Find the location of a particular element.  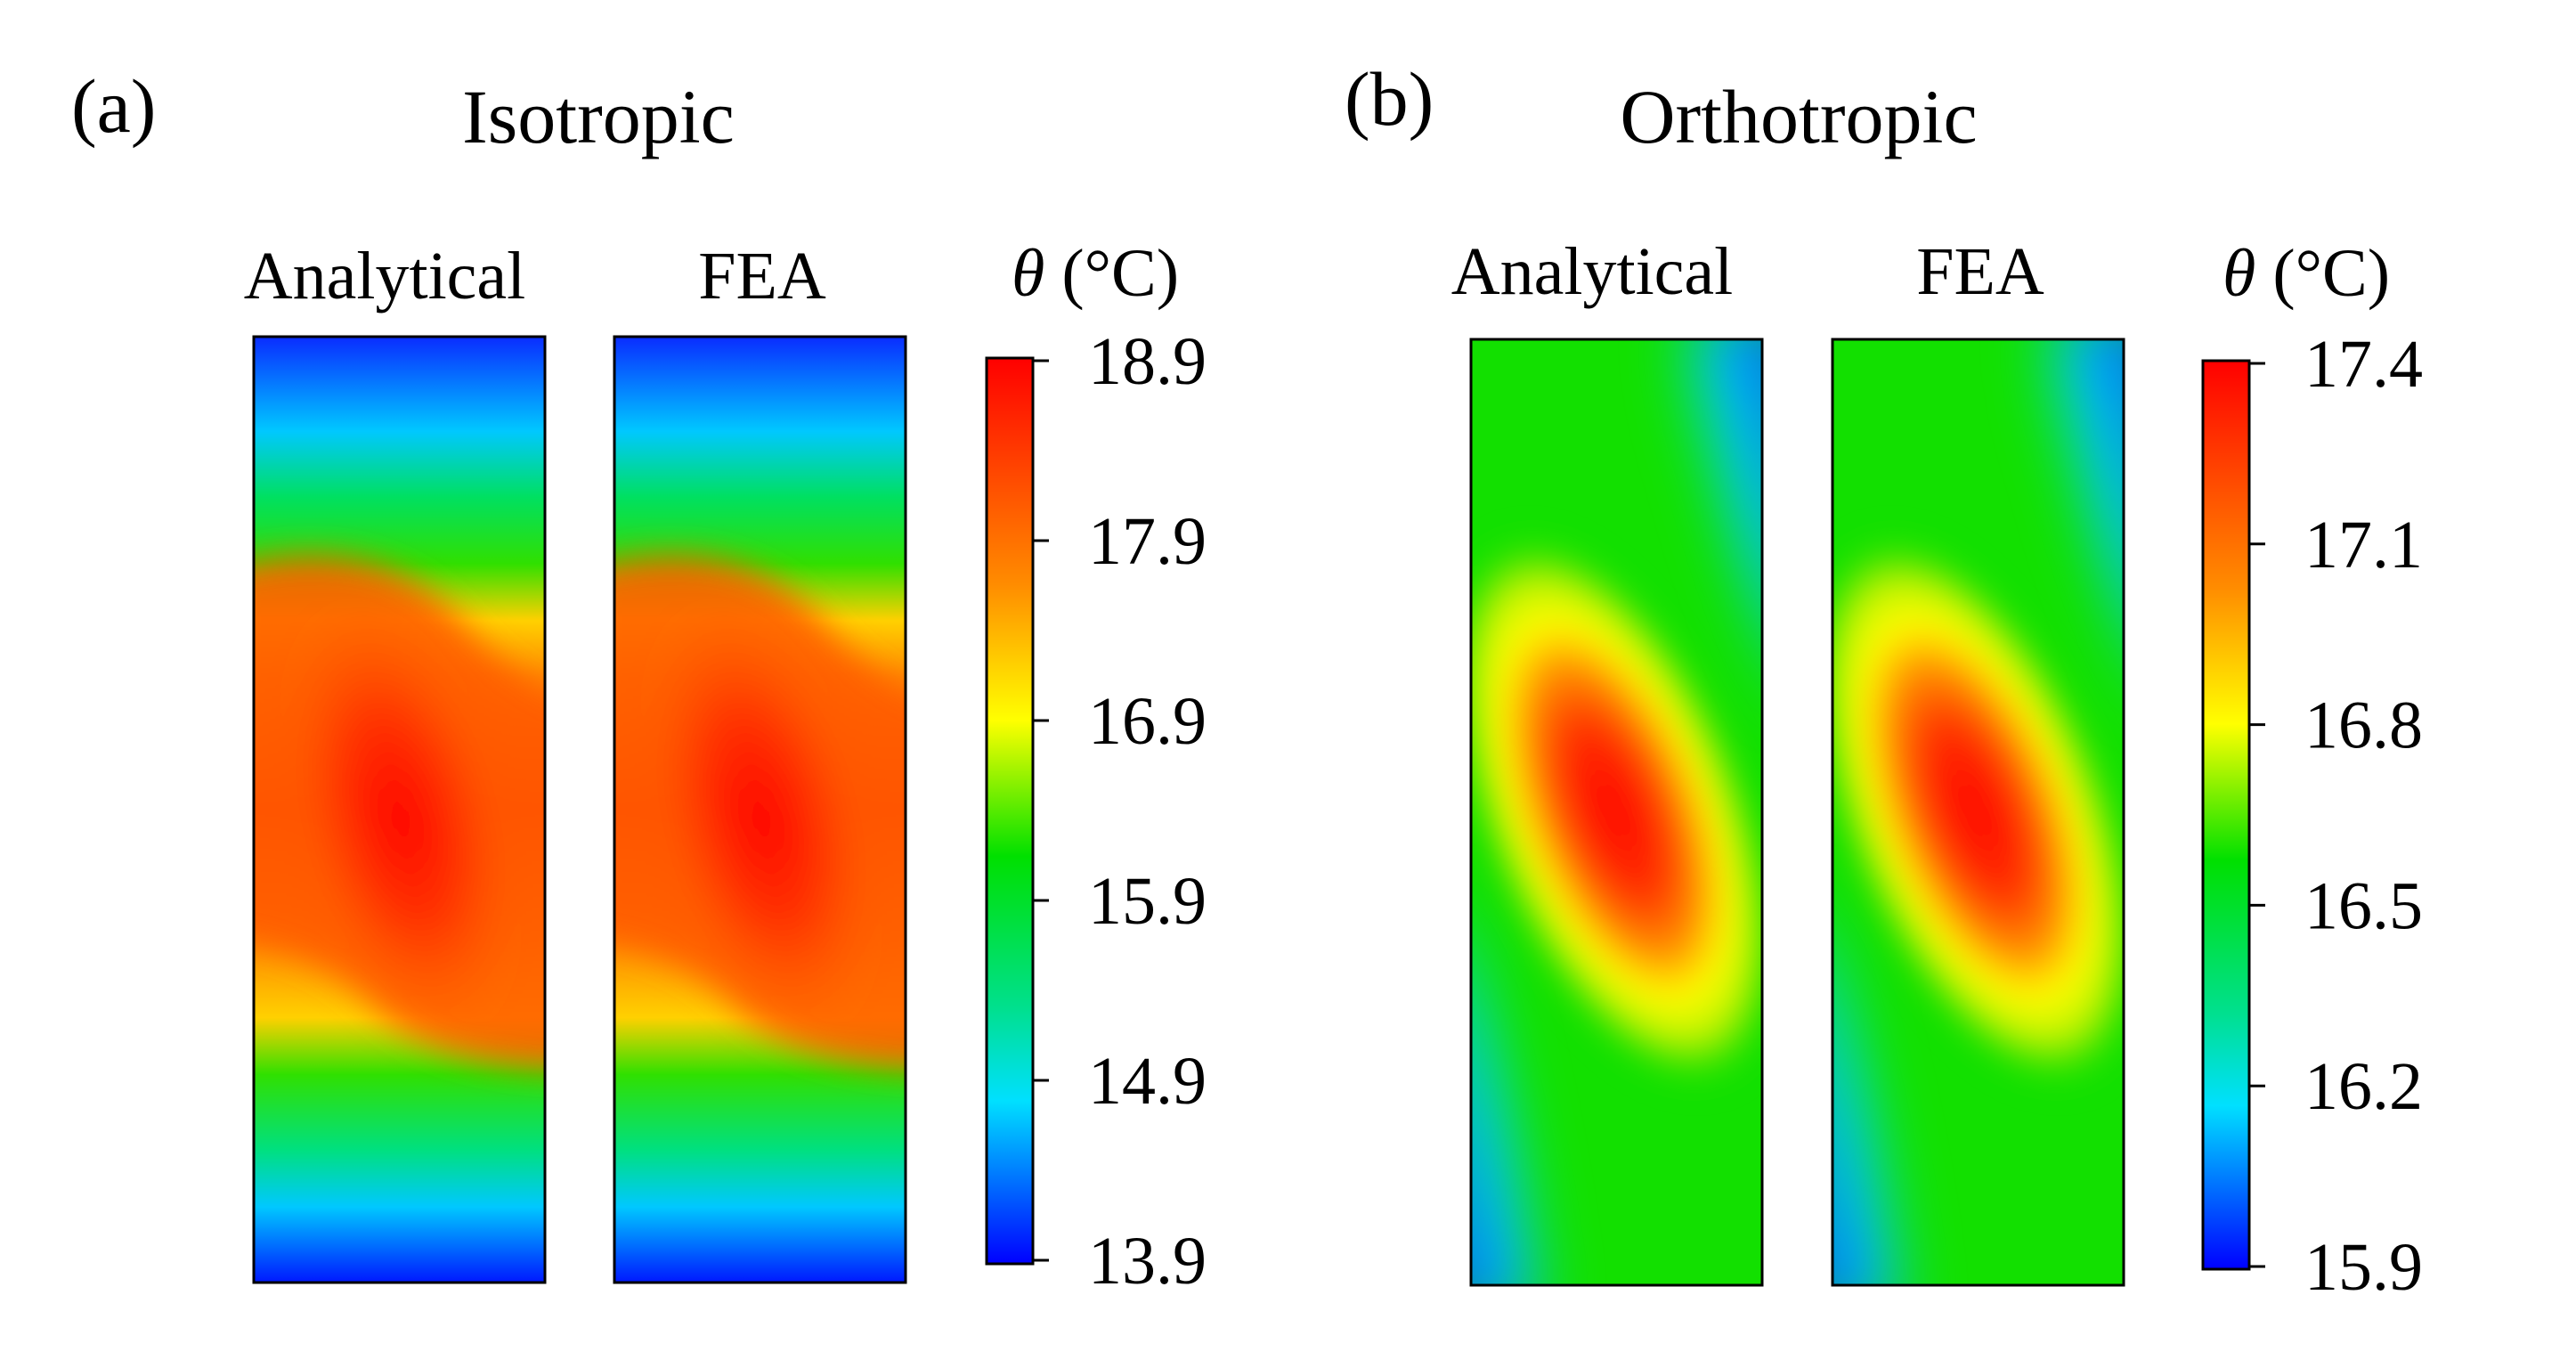

orthotropic-colorbar: θ (°C) 17.4 17.1 16.8 16.5 16.2 15.9 is located at coordinates (2312, 770).